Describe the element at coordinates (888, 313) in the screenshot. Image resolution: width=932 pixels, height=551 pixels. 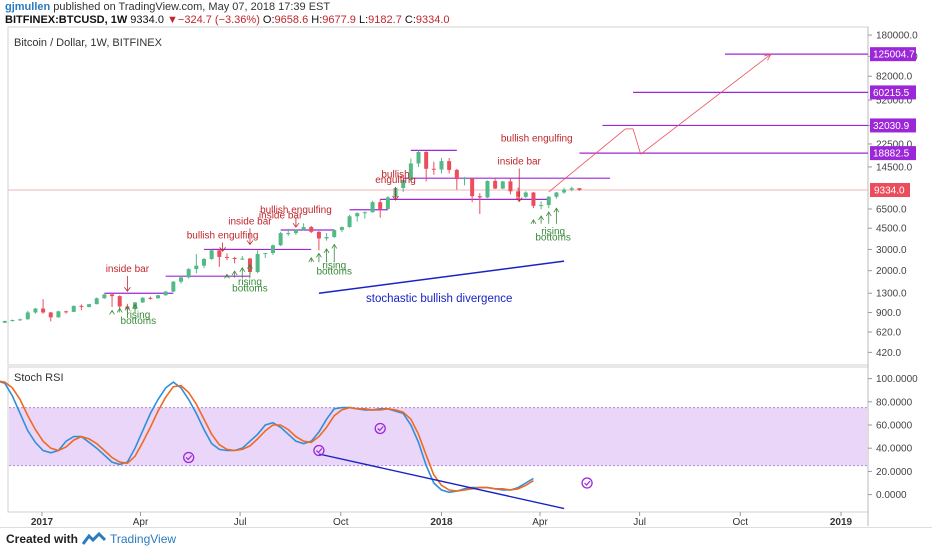
I see `price-tick-label: 900.0` at that location.